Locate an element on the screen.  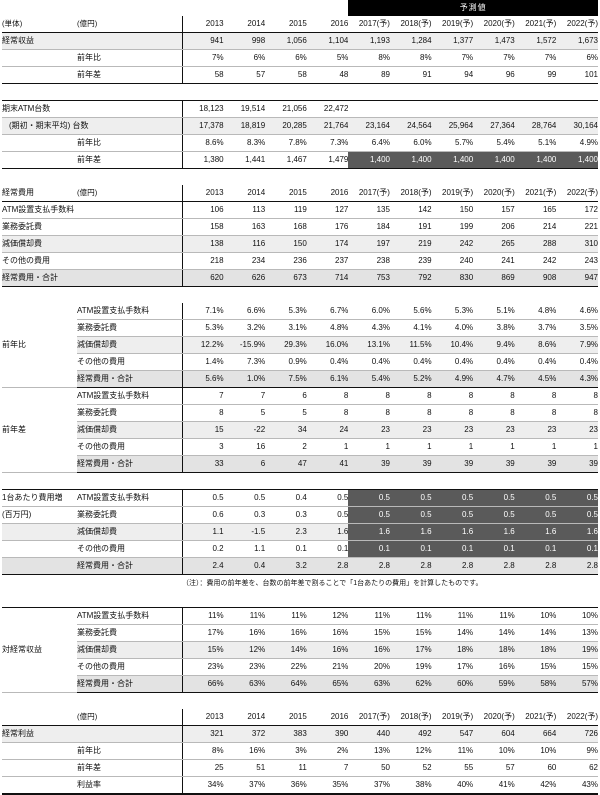
cell: 116 is located at coordinates (244, 244).